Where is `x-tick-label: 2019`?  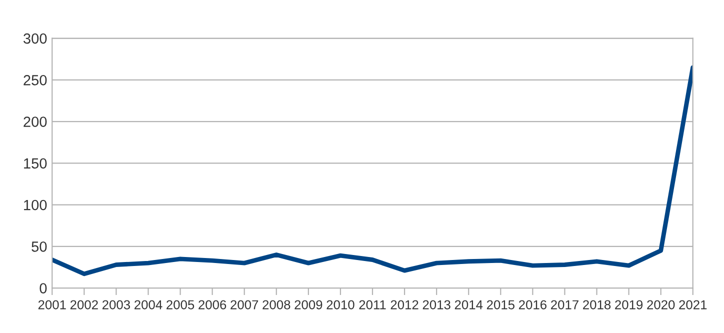 x-tick-label: 2019 is located at coordinates (629, 305).